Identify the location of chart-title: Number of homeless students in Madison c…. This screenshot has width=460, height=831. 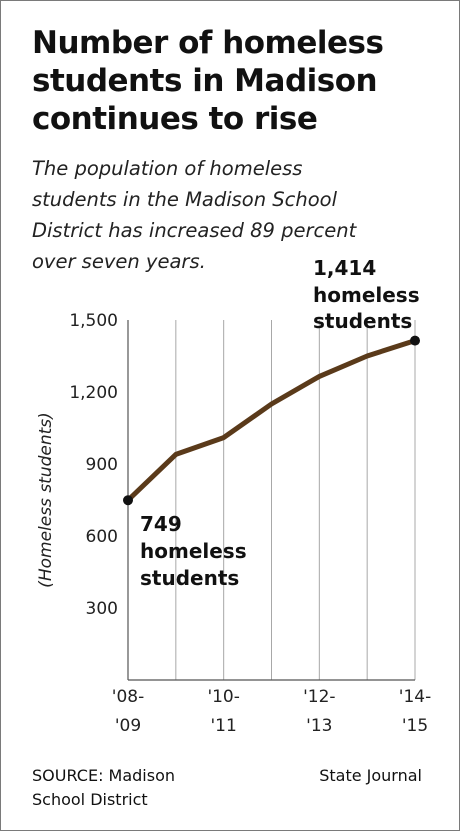
(208, 81).